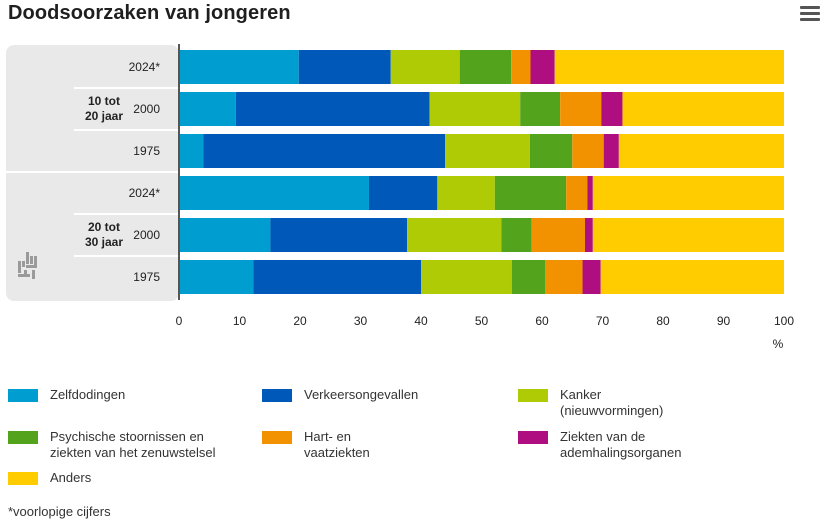  What do you see at coordinates (466, 193) in the screenshot?
I see `bar-segment-row4-series3` at bounding box center [466, 193].